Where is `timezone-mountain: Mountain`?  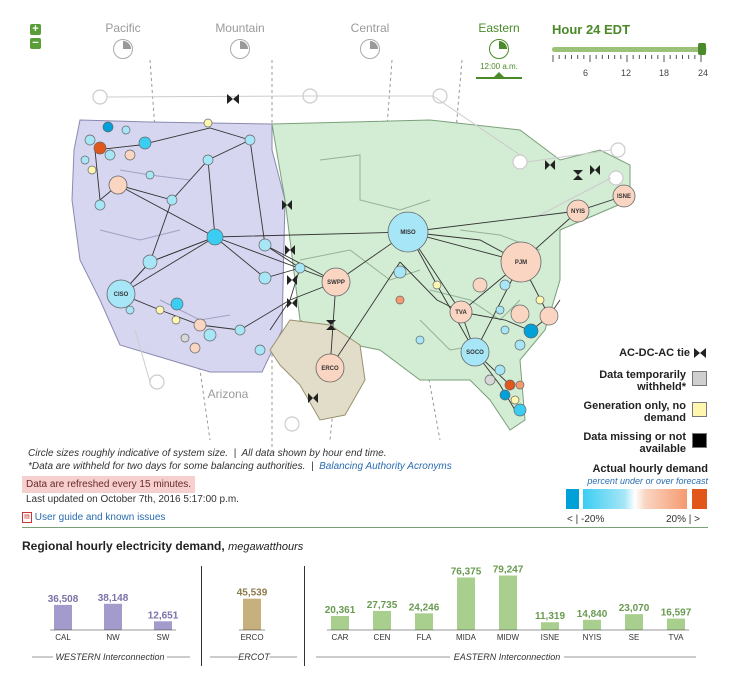
timezone-mountain: Mountain is located at coordinates (240, 40).